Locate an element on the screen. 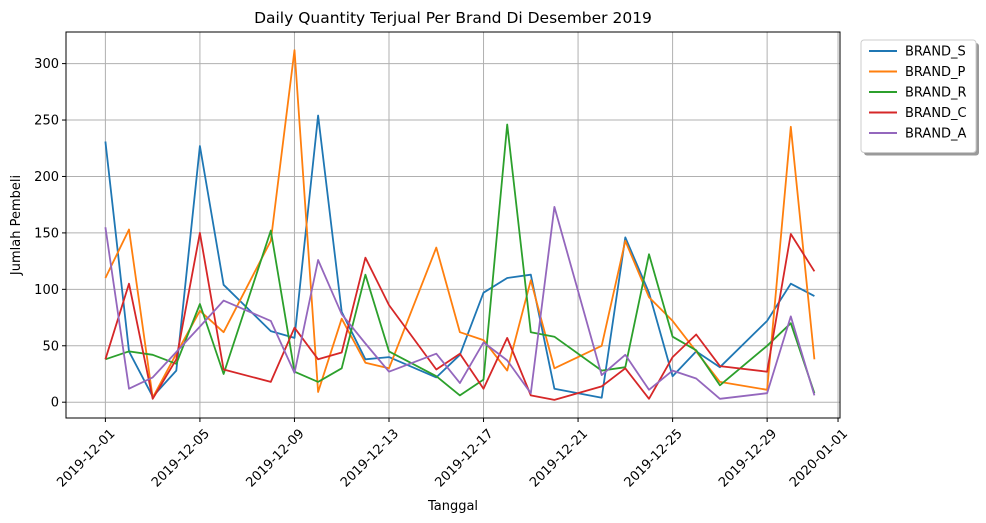 Image resolution: width=986 pixels, height=523 pixels. y-axis-label: Jumlah Pembeli is located at coordinates (16, 225).